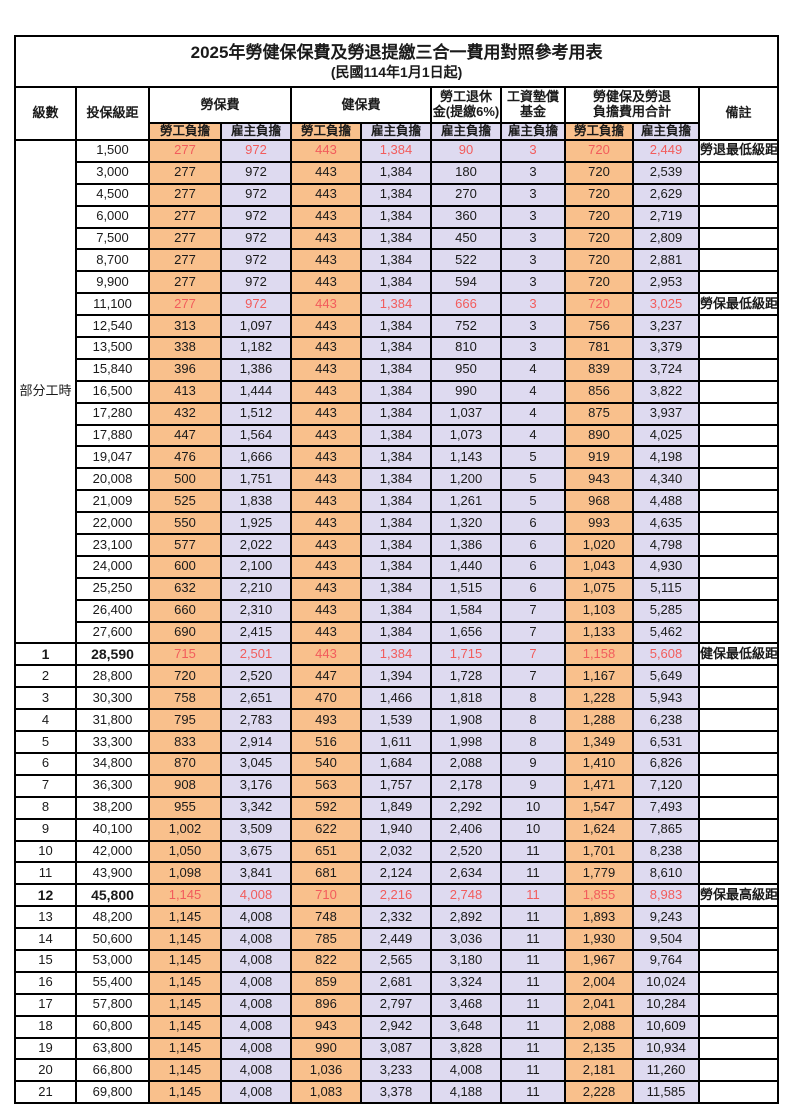 This screenshot has height=1120, width=791. I want to click on table-row: 4,500 277 972 443 1,384 270 3 720 2,629, so click(397, 194).